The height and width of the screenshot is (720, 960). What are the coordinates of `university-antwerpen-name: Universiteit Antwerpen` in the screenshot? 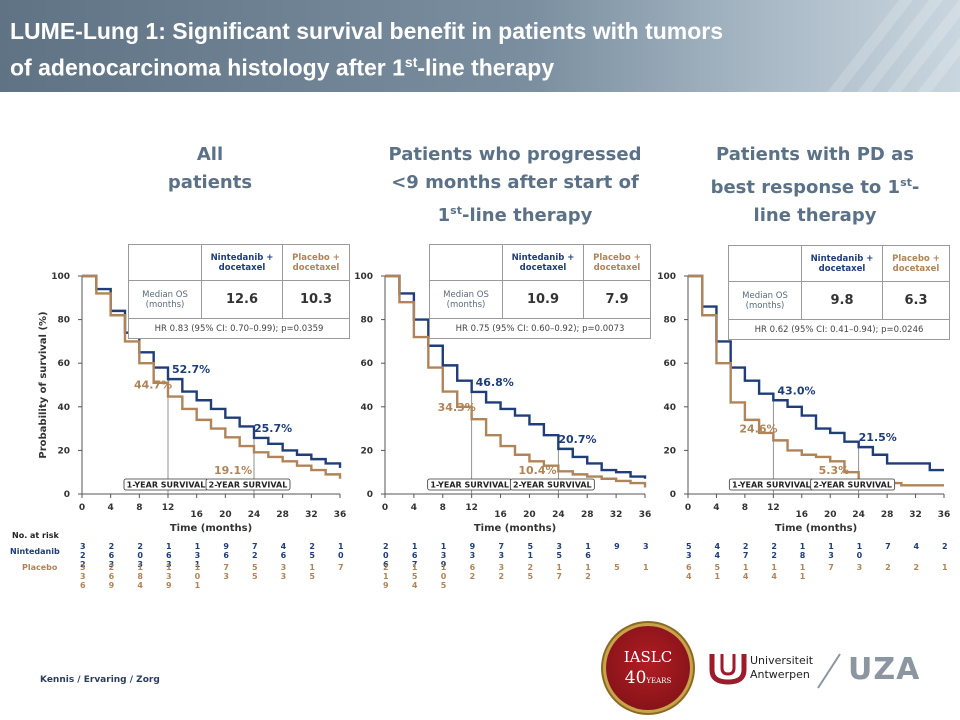 It's located at (782, 667).